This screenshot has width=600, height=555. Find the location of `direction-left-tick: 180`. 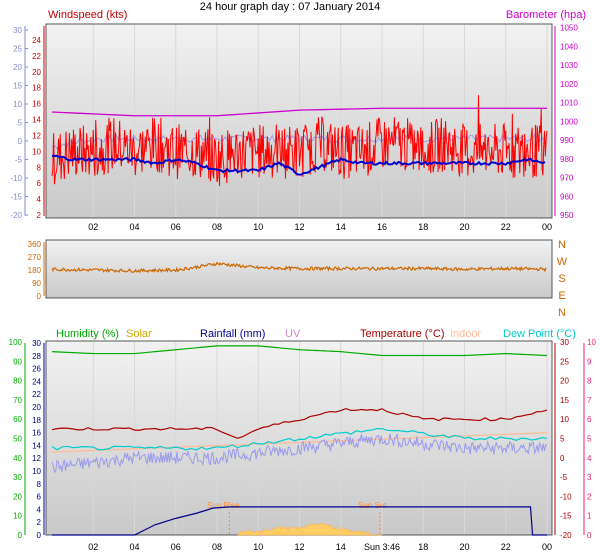

direction-left-tick: 180 is located at coordinates (35, 270).